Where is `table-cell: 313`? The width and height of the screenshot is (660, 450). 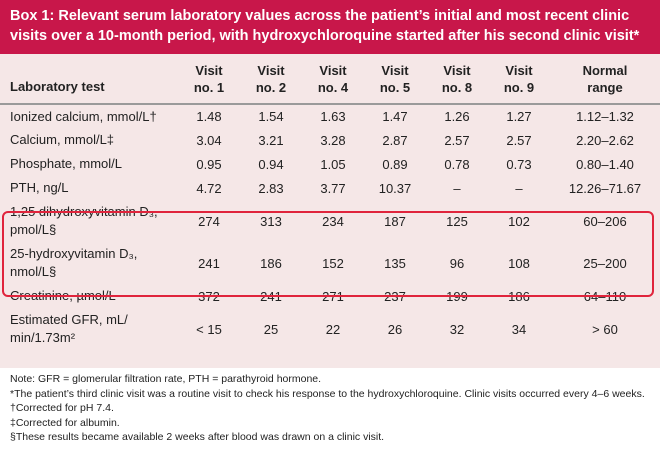
table-cell: 313 is located at coordinates (271, 221).